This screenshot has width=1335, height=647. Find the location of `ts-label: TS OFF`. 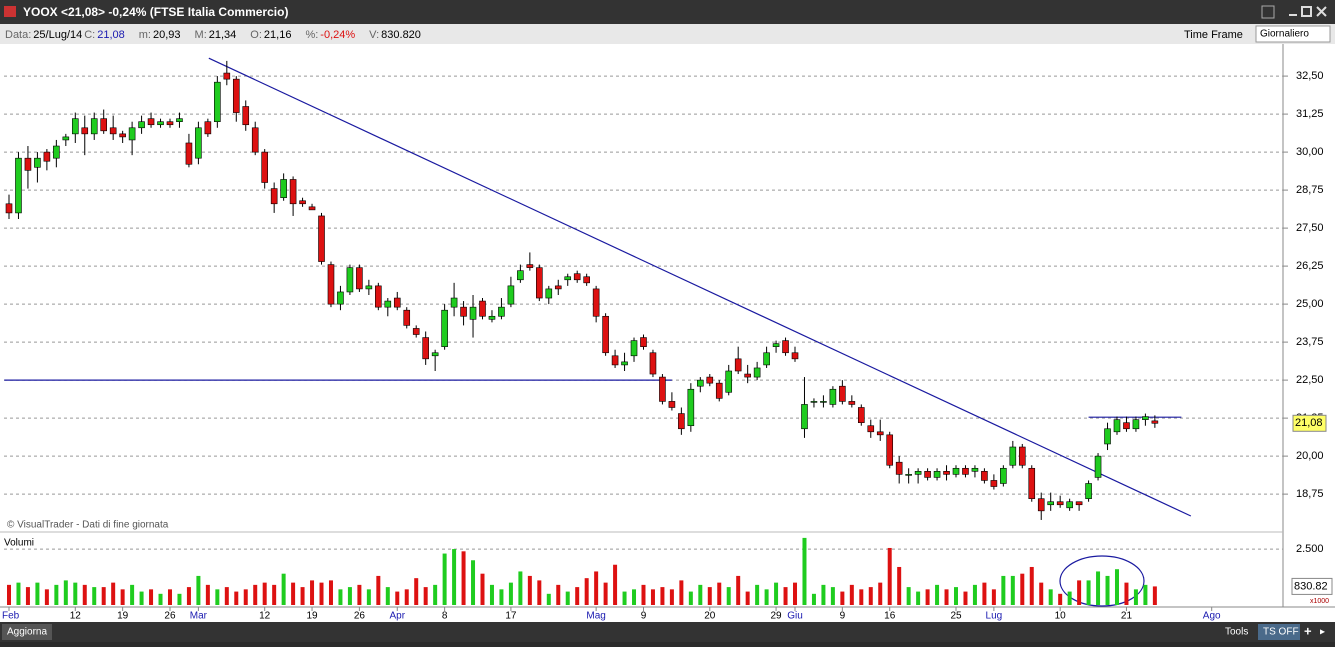

ts-label: TS OFF is located at coordinates (1281, 632).